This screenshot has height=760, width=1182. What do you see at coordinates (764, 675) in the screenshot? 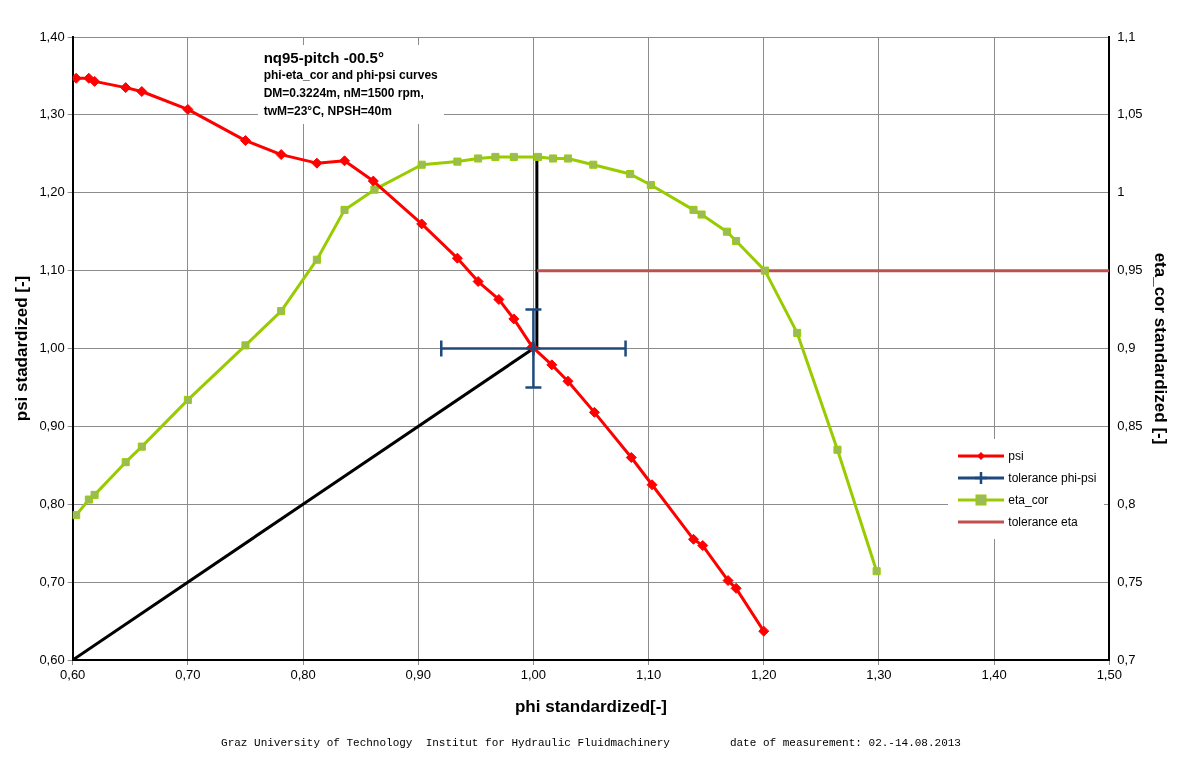
I see `x-tick-label: 1,20` at bounding box center [764, 675].